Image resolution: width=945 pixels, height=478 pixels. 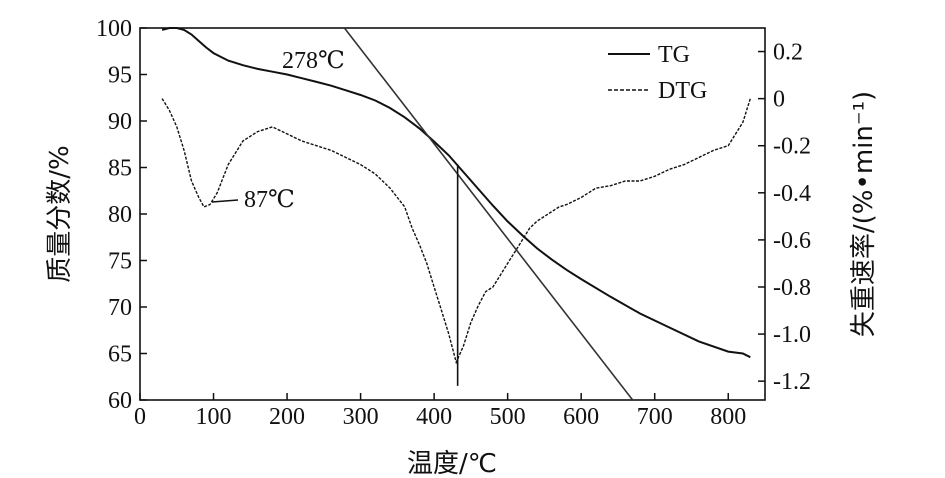 What do you see at coordinates (120, 308) in the screenshot?
I see `y-left-tick-label: 70` at bounding box center [120, 308].